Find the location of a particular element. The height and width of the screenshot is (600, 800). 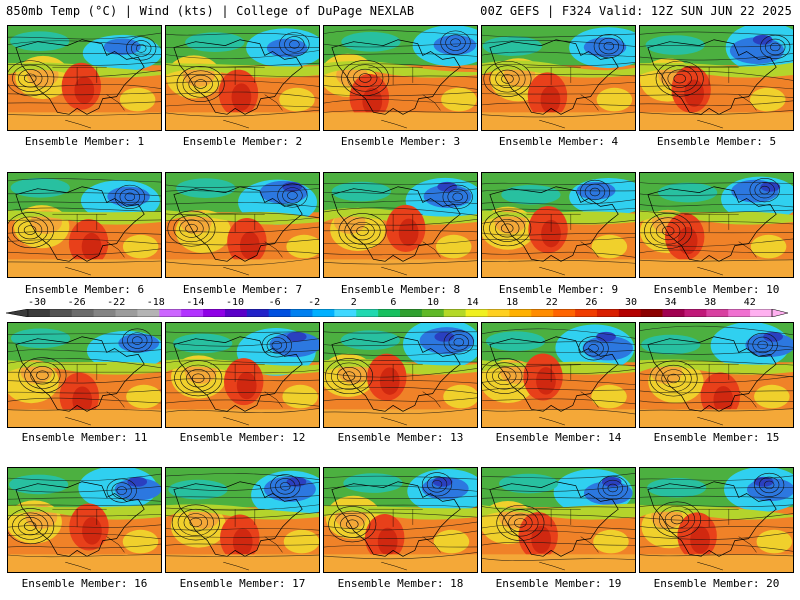

ensemble-member-label: Ensemble Member: 13 is located at coordinates (400, 437).